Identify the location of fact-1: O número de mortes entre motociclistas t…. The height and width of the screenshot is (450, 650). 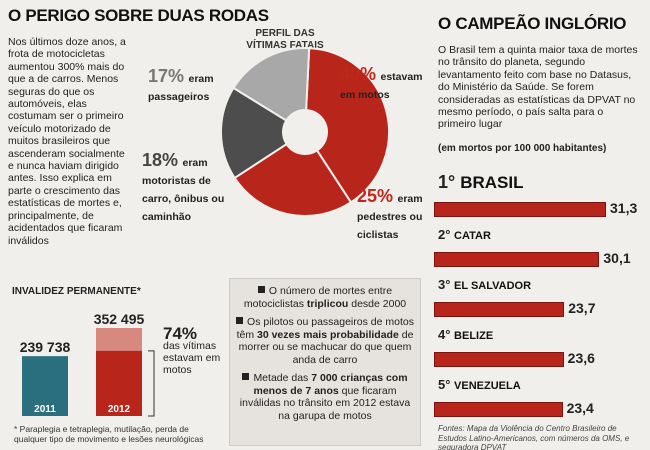
(325, 297).